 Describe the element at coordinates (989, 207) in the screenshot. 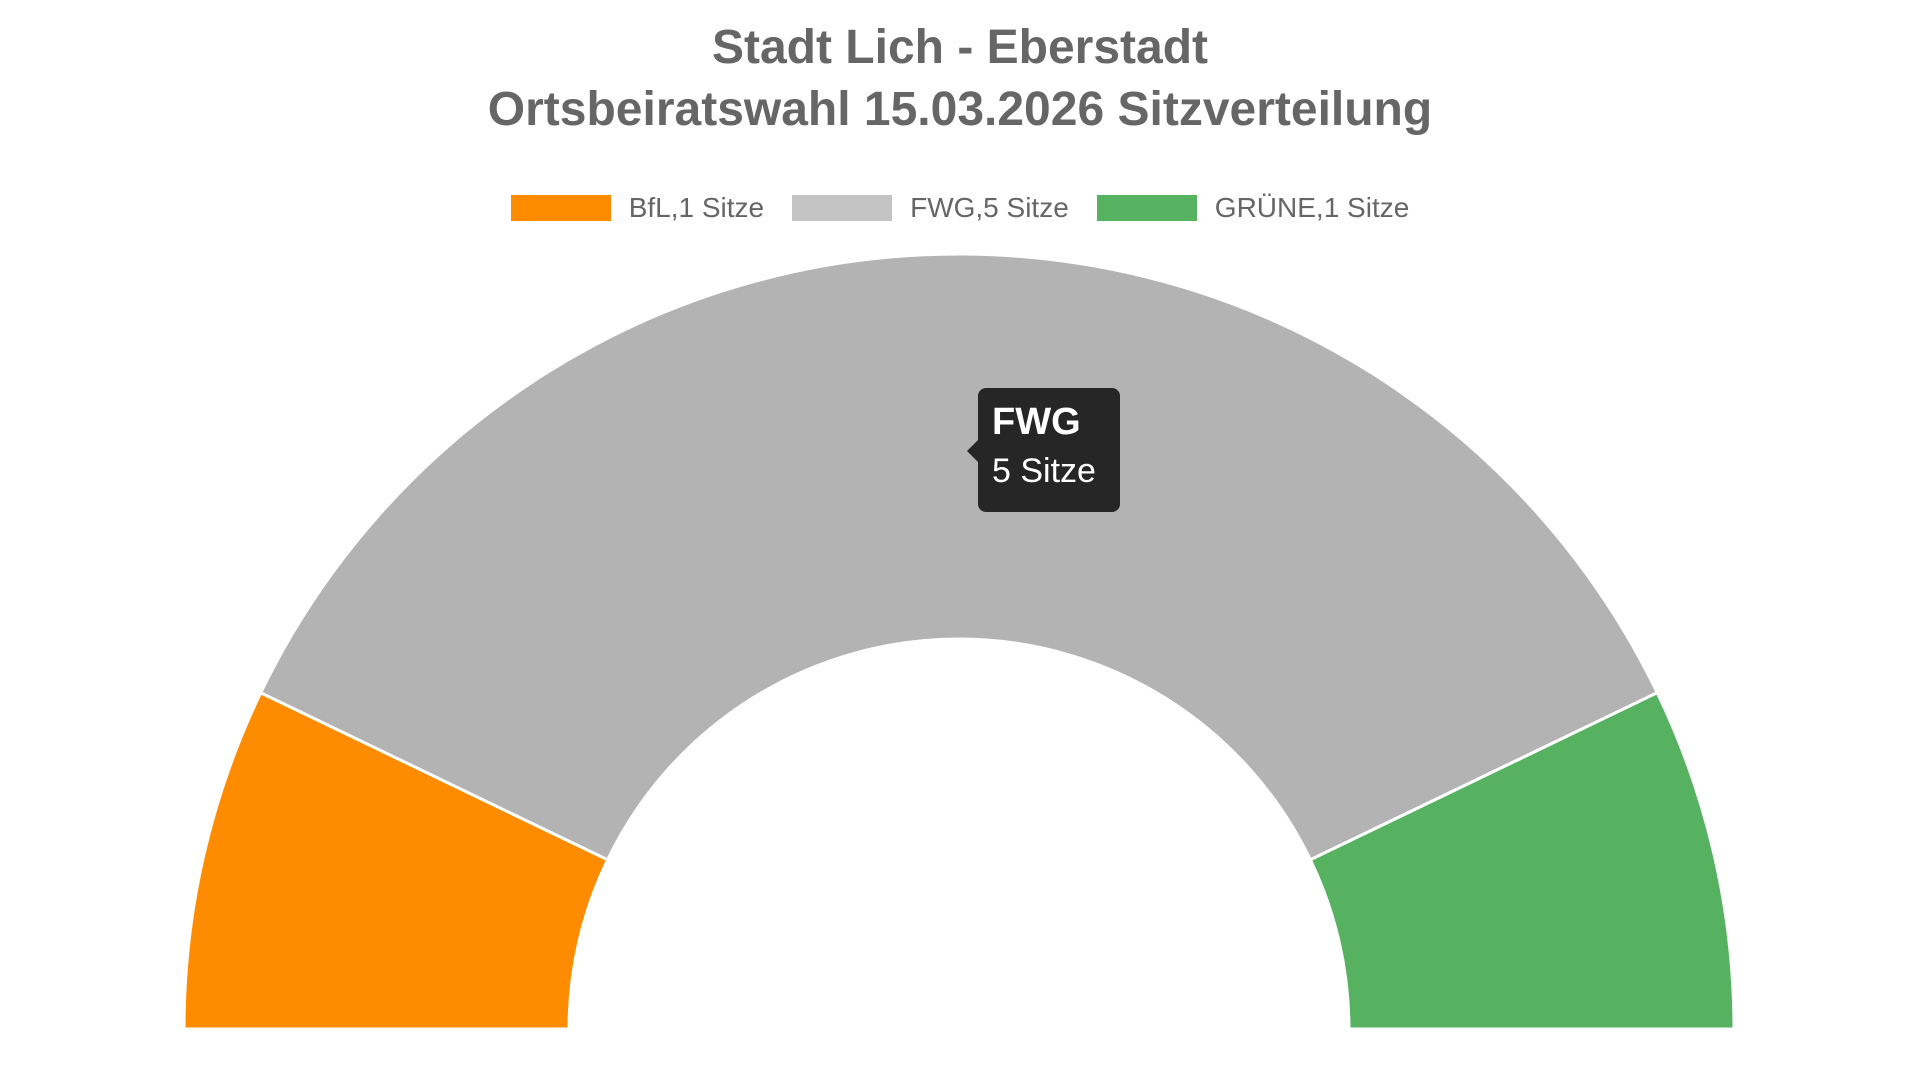

I see `legend-label-fwg: FWG,5 Sitze` at that location.